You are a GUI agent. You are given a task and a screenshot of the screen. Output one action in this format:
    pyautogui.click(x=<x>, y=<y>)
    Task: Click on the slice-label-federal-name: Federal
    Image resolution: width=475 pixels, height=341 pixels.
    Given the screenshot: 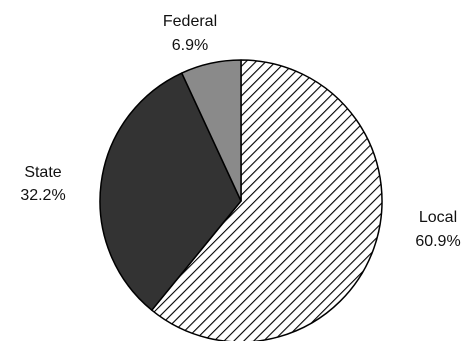 What is the action you would take?
    pyautogui.click(x=190, y=21)
    